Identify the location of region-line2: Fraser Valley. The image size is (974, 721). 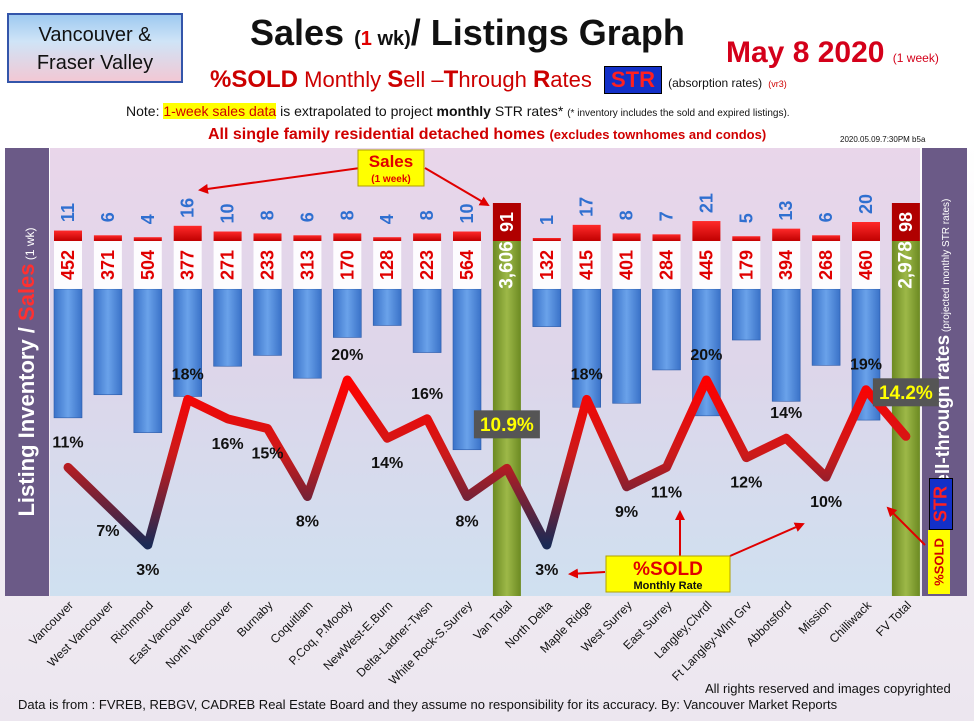
(95, 63).